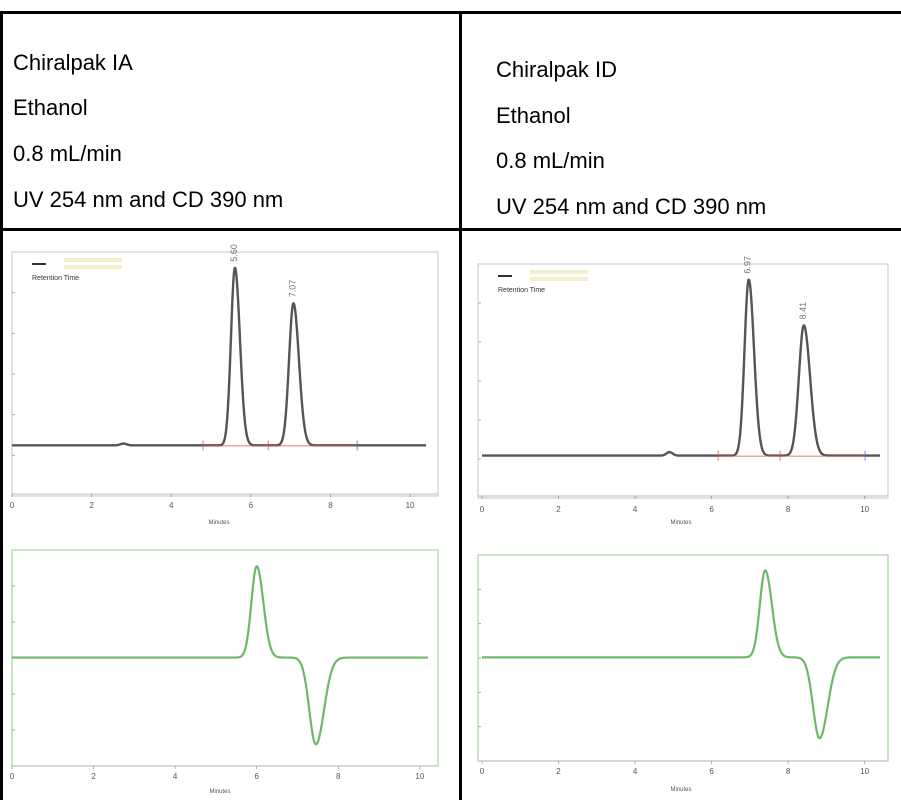 The image size is (901, 800). I want to click on ia-cd-chromatogram: 0 2 4 6 8 10 Minutes, so click(224, 672).